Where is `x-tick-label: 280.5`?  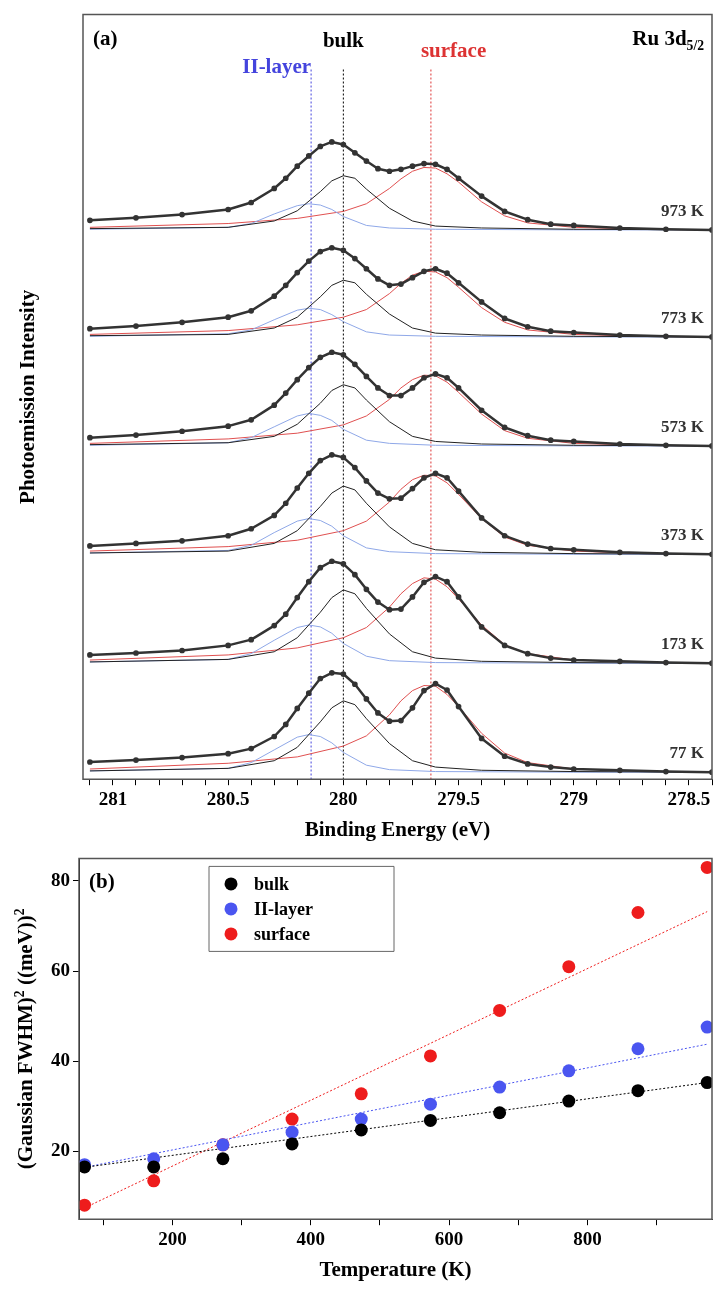
x-tick-label: 280.5 is located at coordinates (228, 798).